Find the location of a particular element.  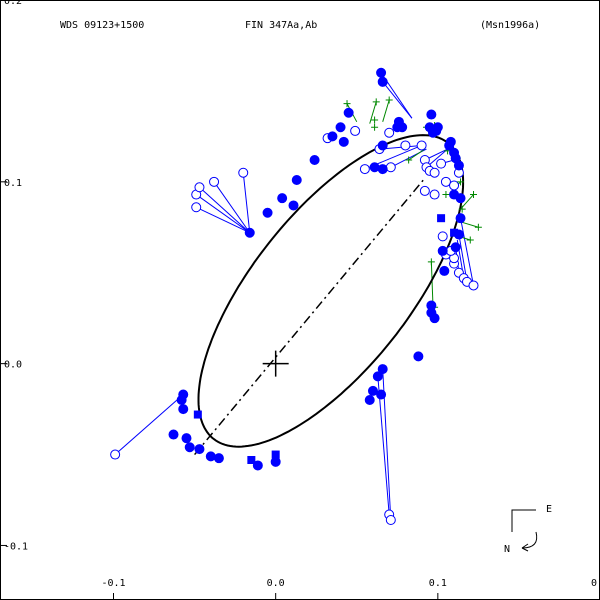

primary-cross is located at coordinates (275, 363).